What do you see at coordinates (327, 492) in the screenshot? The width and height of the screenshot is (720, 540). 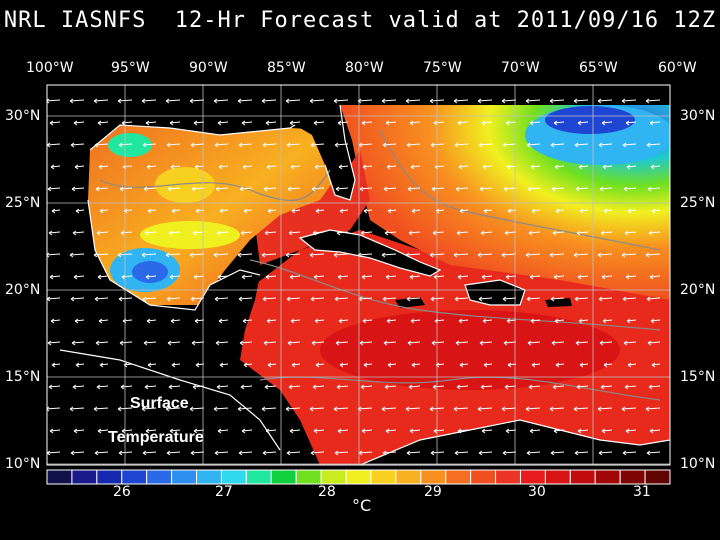 I see `colorbar-tick-28: 28` at bounding box center [327, 492].